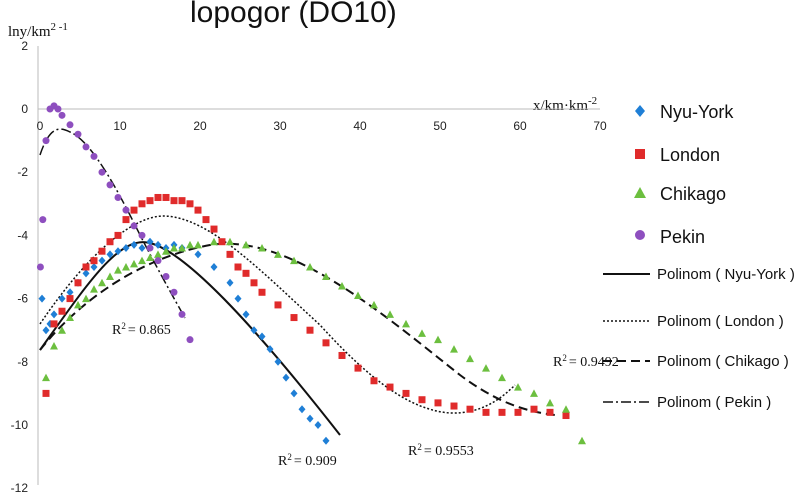 The height and width of the screenshot is (492, 800). I want to click on y-tick-labels: 2 0 -2 -4 -6 -8 -10 -12, so click(20, 265).